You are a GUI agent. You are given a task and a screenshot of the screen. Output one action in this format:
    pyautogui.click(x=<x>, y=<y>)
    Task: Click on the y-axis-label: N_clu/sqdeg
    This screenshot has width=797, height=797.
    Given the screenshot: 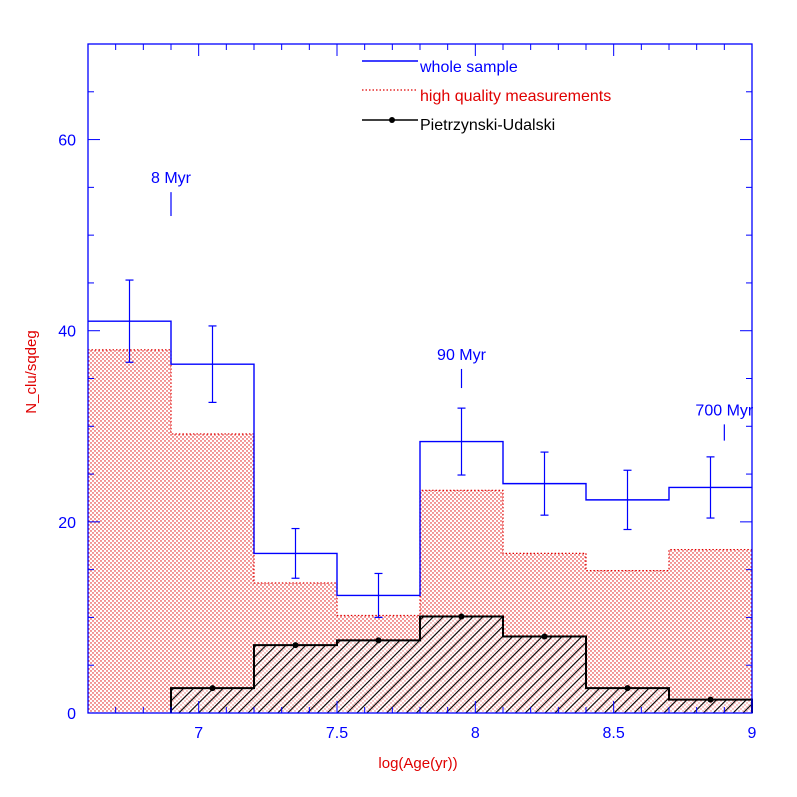 What is the action you would take?
    pyautogui.click(x=31, y=371)
    